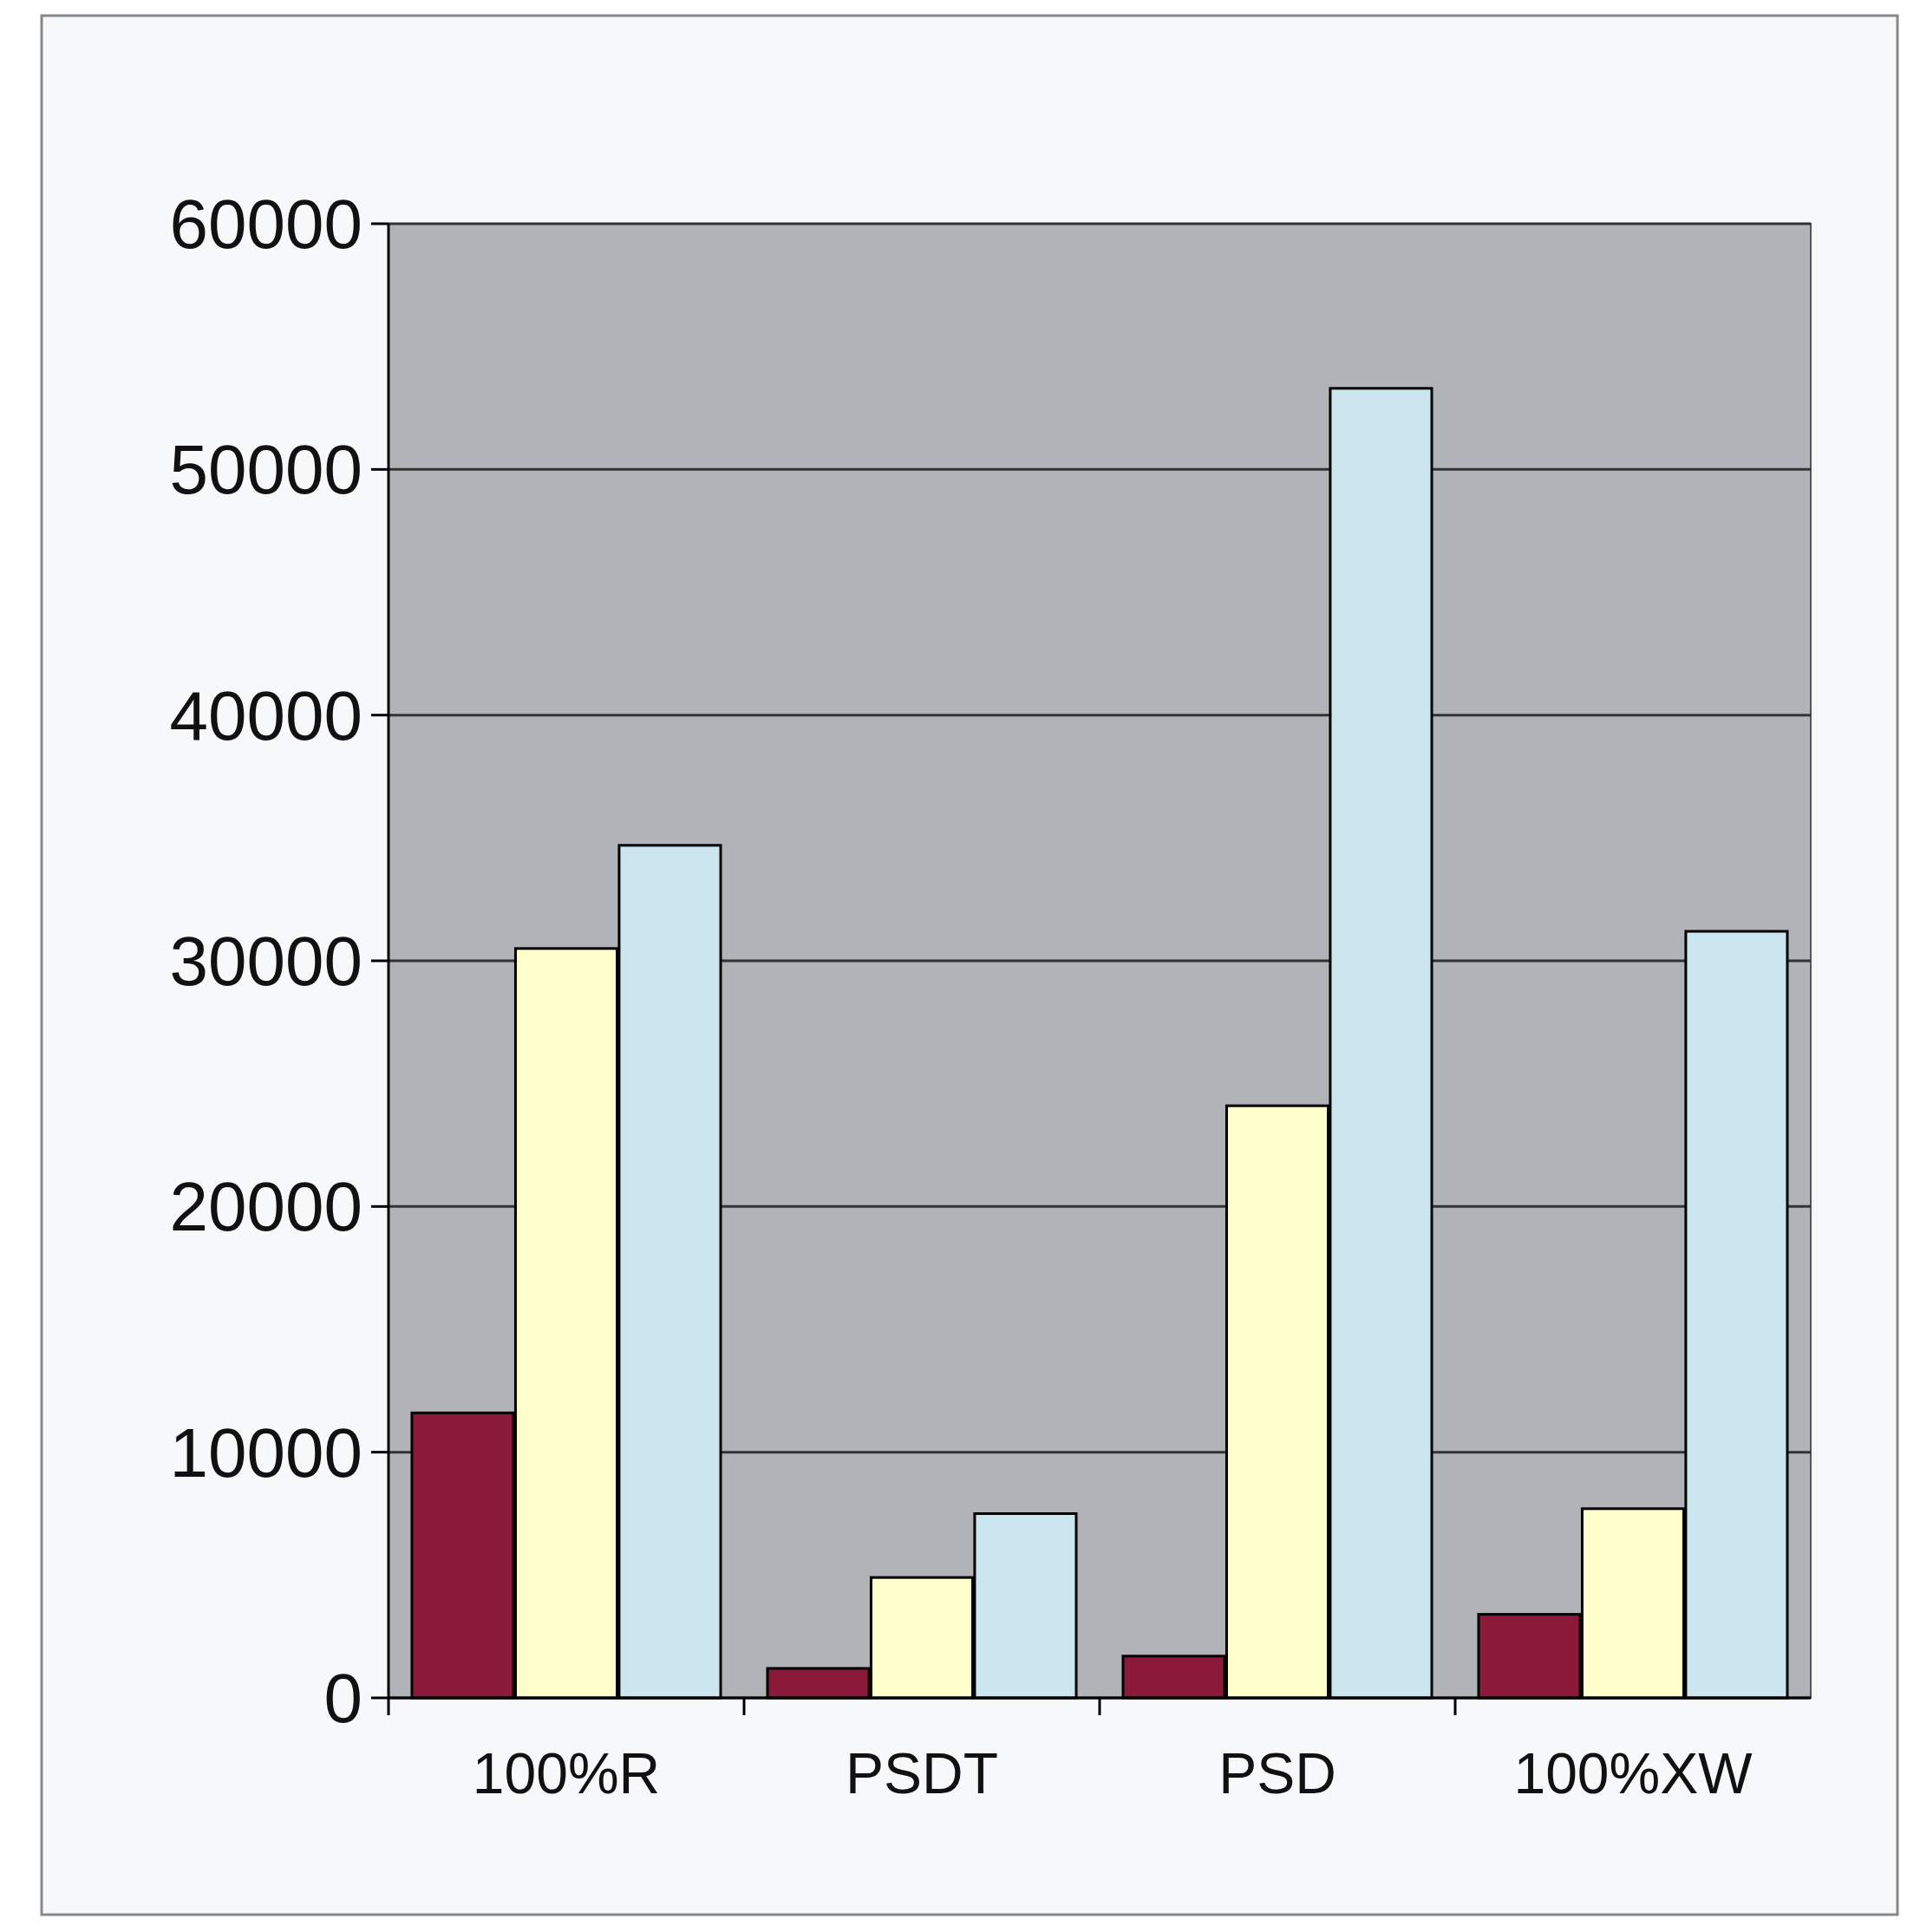  What do you see at coordinates (265, 961) in the screenshot?
I see `y-tick-label: 30000` at bounding box center [265, 961].